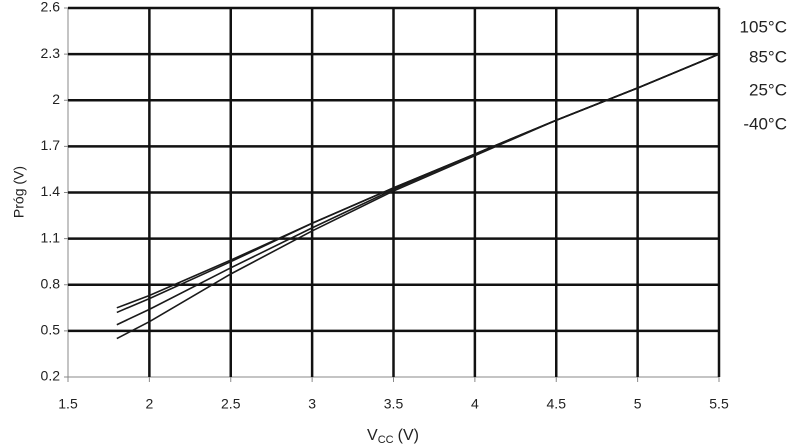 This screenshot has width=789, height=447. I want to click on x-tick-label: 3, so click(312, 404).